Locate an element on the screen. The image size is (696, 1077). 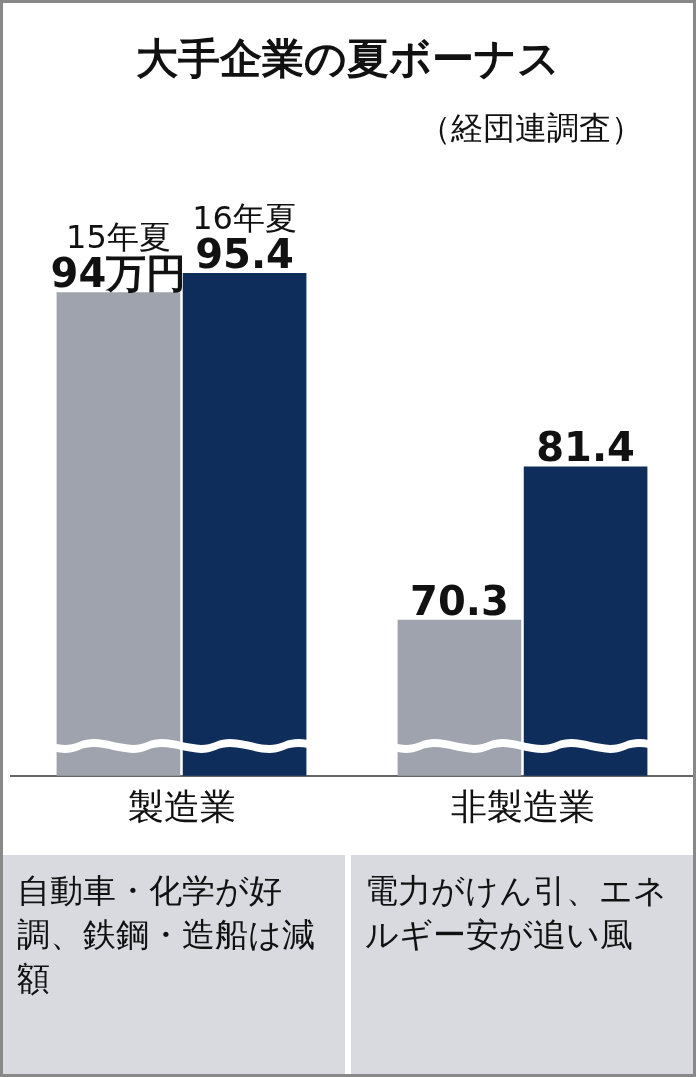
chart-subtitle: （経団連調査） is located at coordinates (531, 128).